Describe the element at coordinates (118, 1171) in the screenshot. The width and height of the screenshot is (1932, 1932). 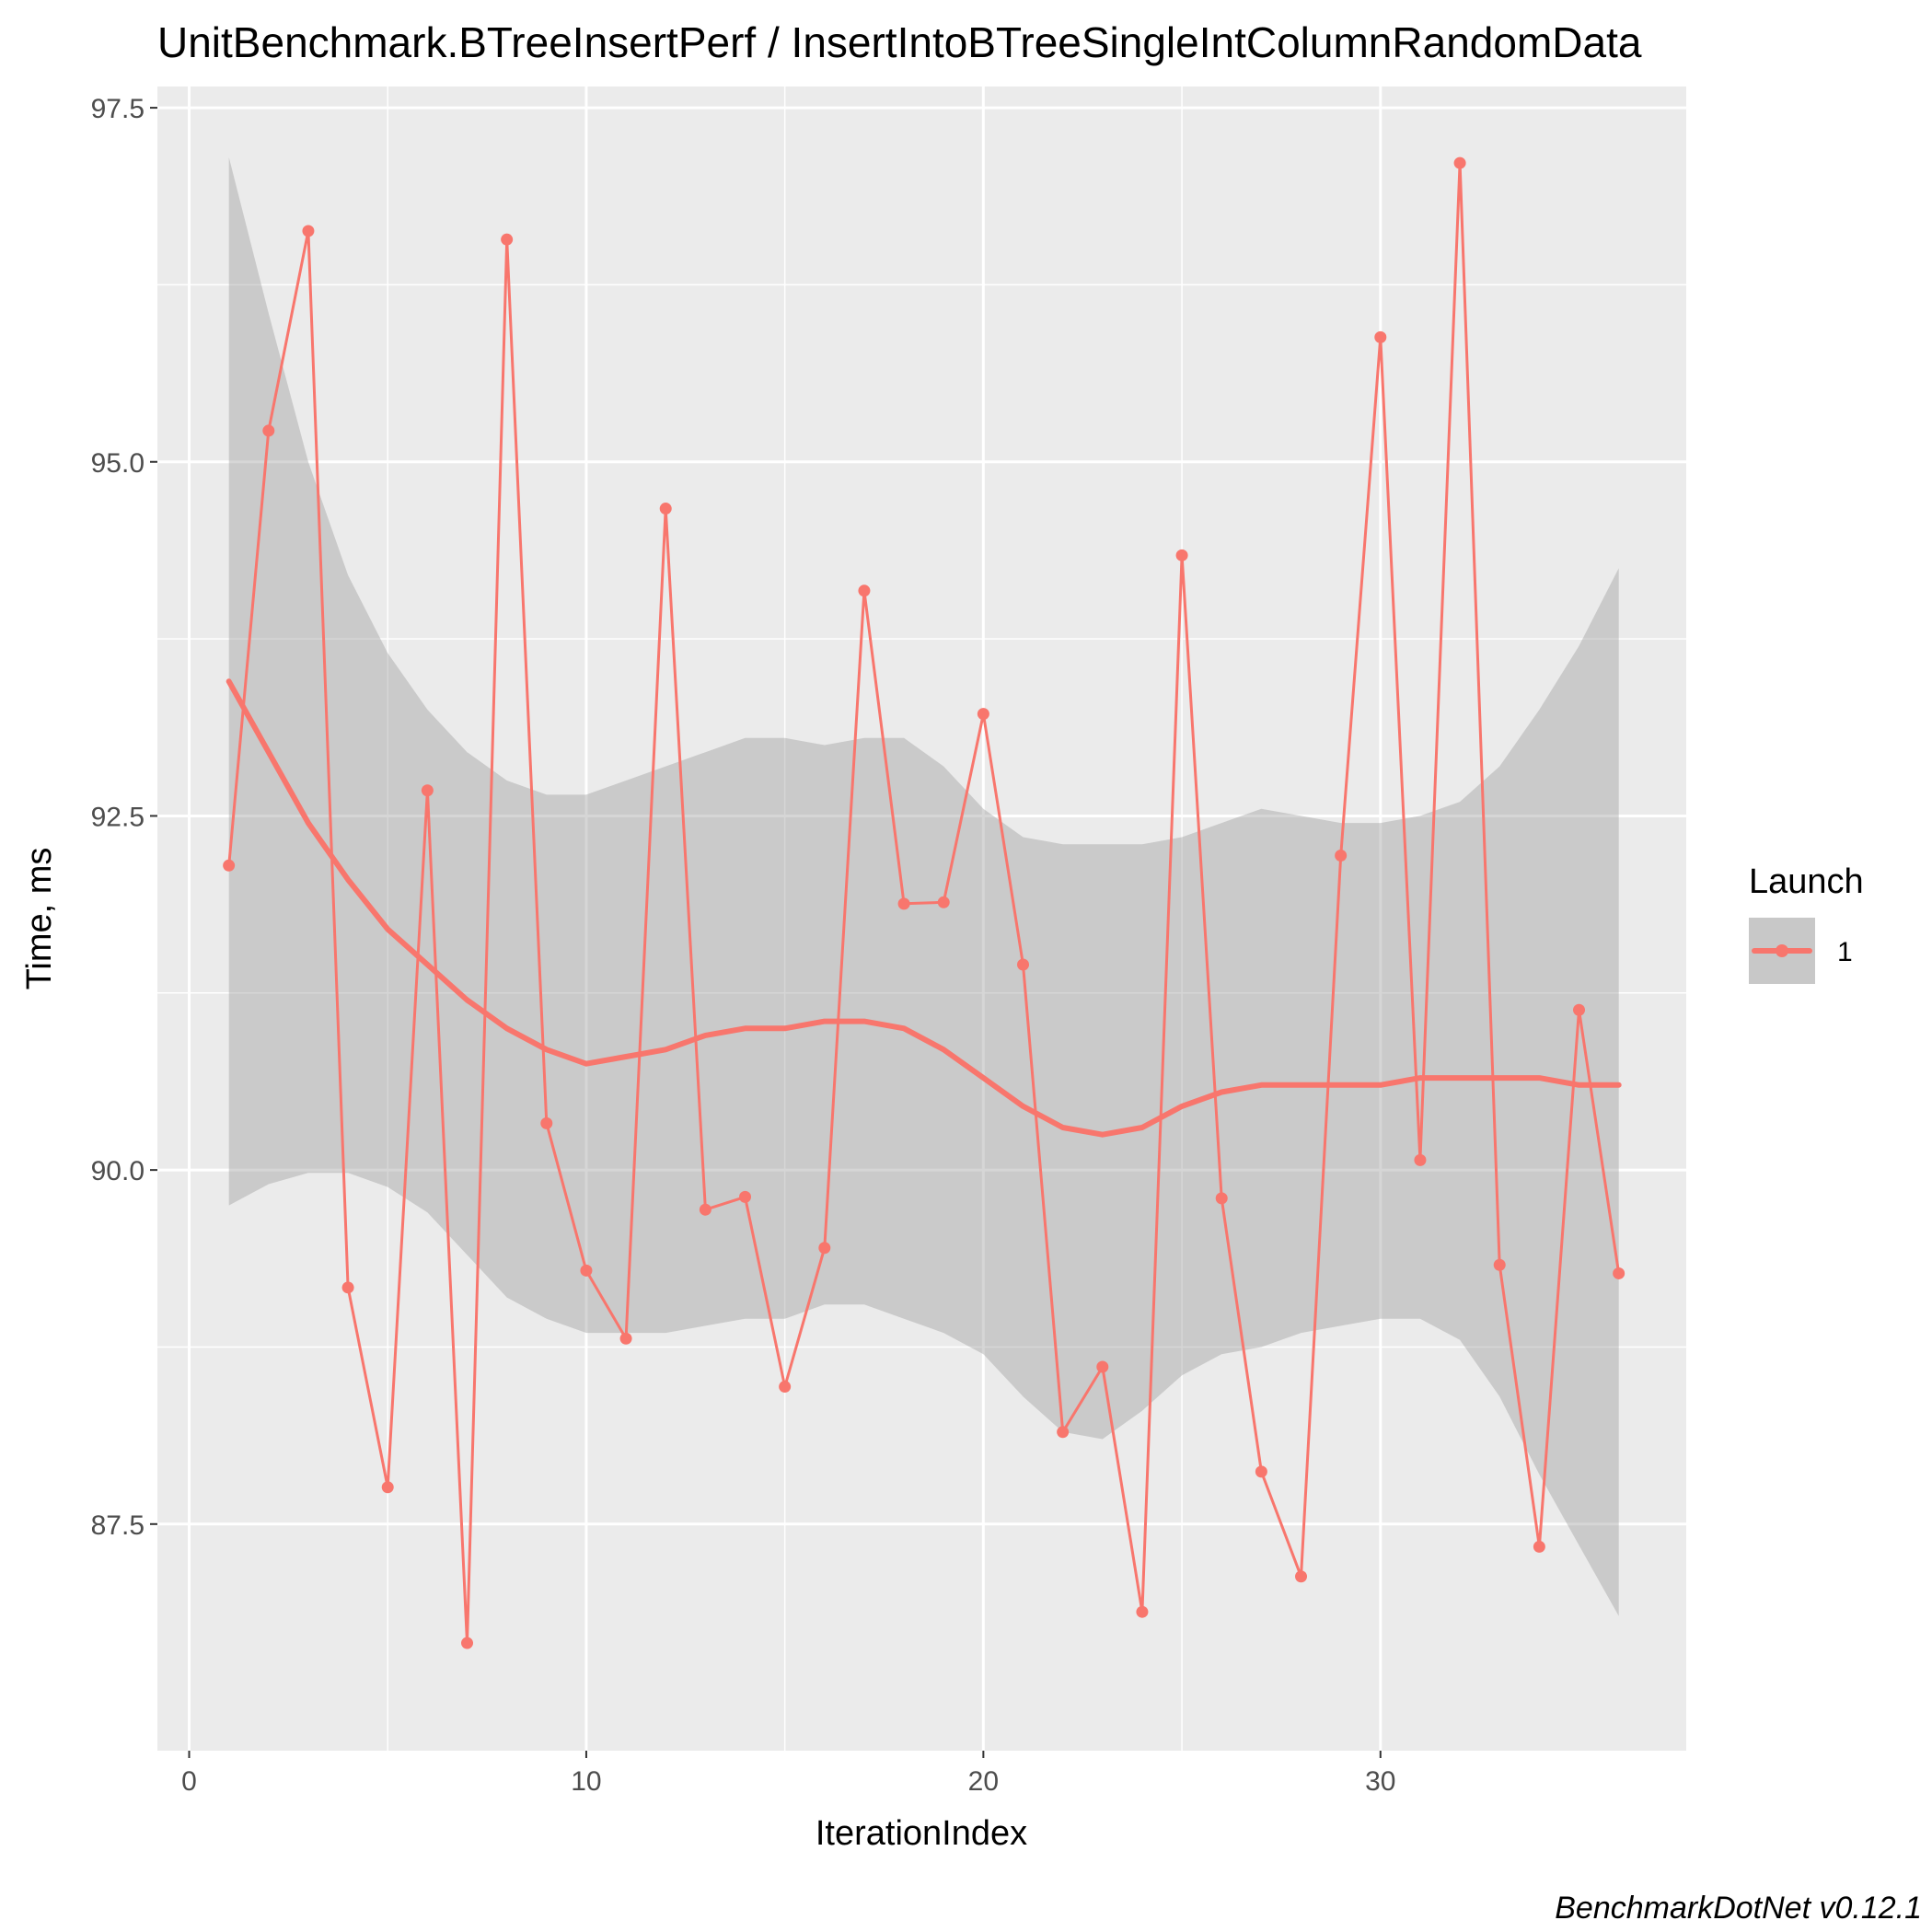
I see `y-tick-label: 90.0` at that location.